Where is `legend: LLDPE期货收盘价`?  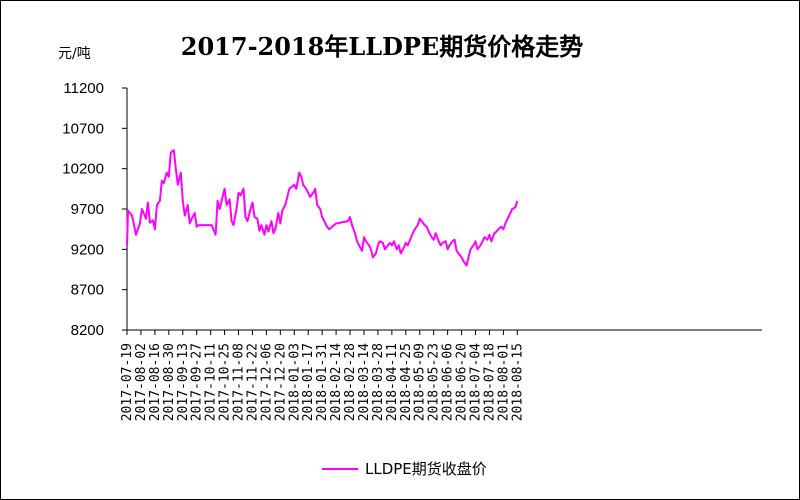 legend: LLDPE期货收盘价 is located at coordinates (404, 469).